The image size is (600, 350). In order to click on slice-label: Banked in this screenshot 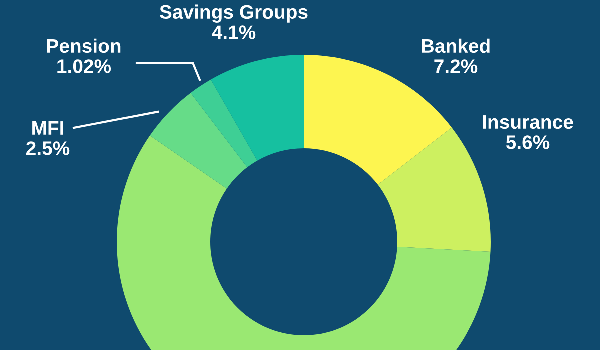, I will do `click(456, 46)`.